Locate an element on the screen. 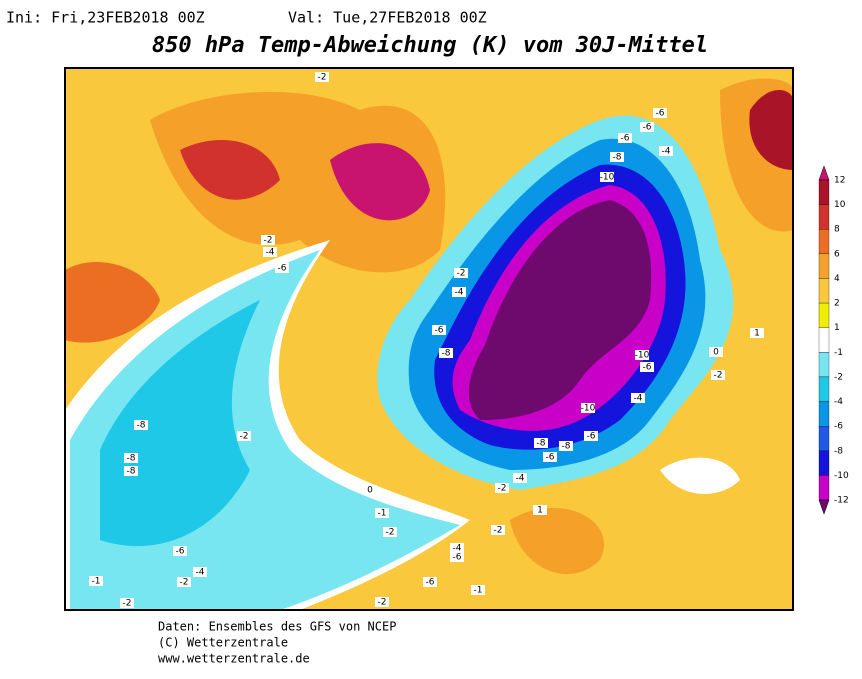 The image size is (862, 679). legend-label: 4 is located at coordinates (837, 279).